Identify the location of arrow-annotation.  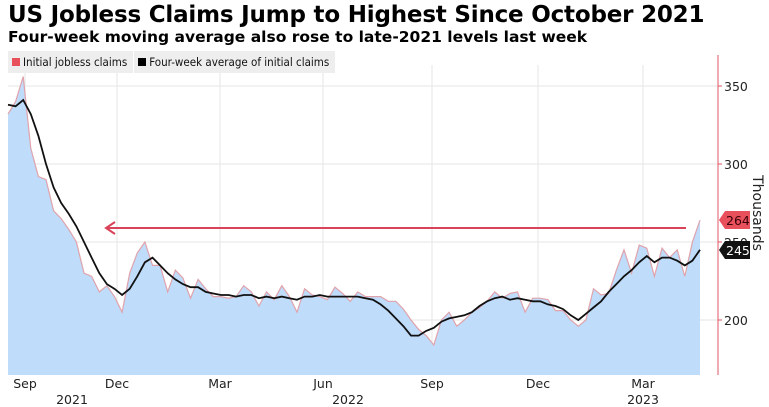
(395, 228).